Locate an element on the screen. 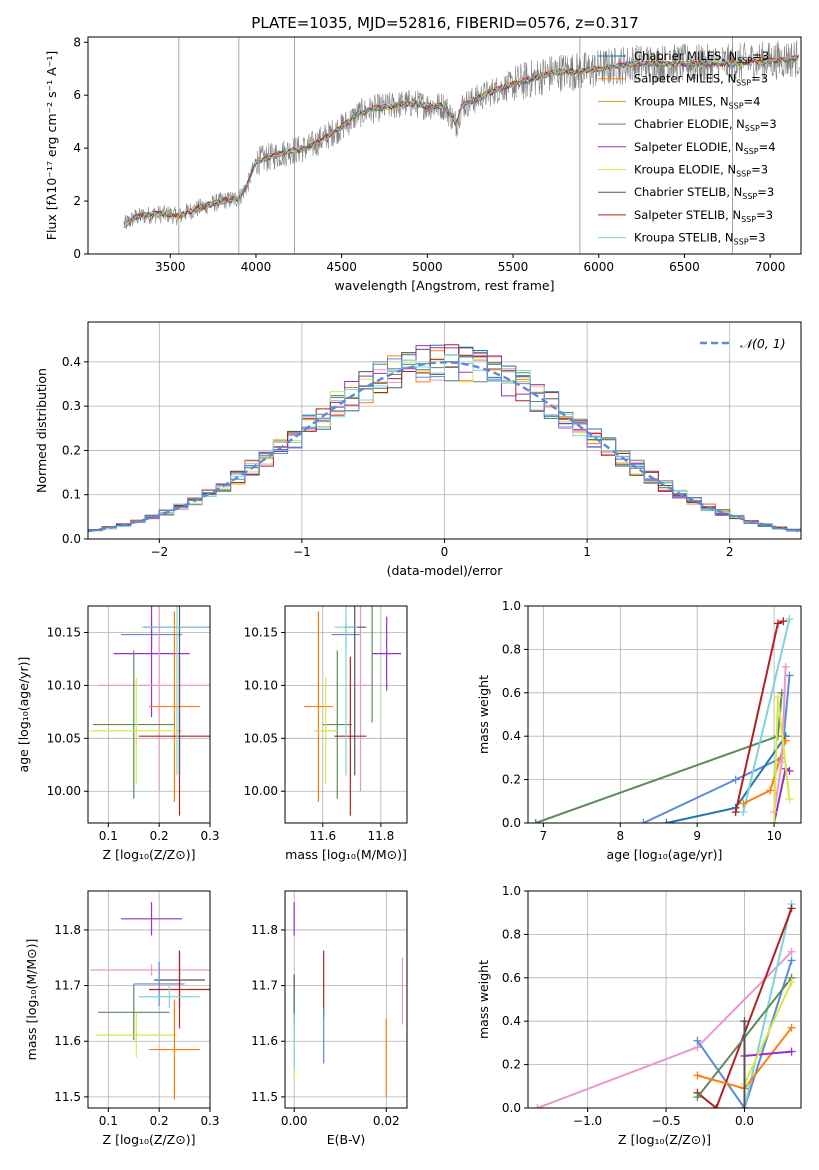  legend-entry: Salpeter MILES, NSSP=3 is located at coordinates (701, 80).